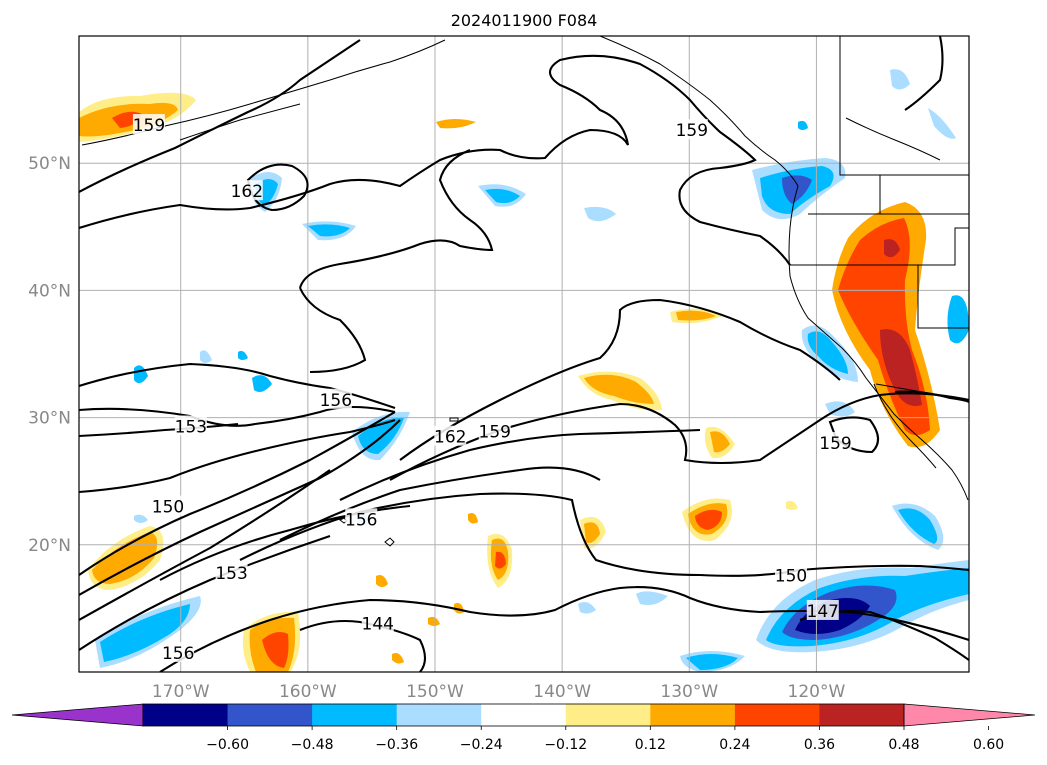 The height and width of the screenshot is (765, 1047). I want to click on contour-162-blob, so click(277, 187).